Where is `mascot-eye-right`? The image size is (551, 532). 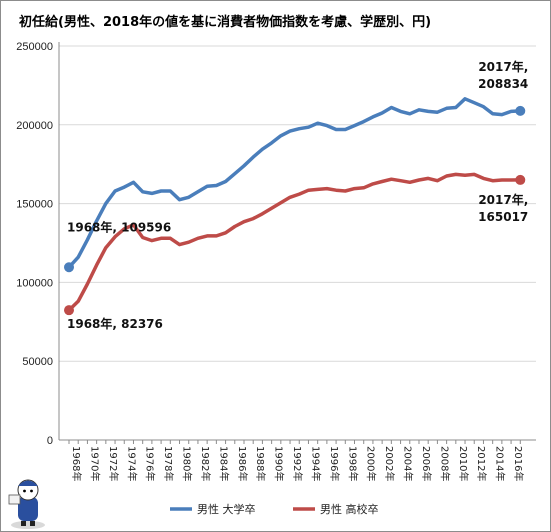 mascot-eye-right is located at coordinates (31, 491).